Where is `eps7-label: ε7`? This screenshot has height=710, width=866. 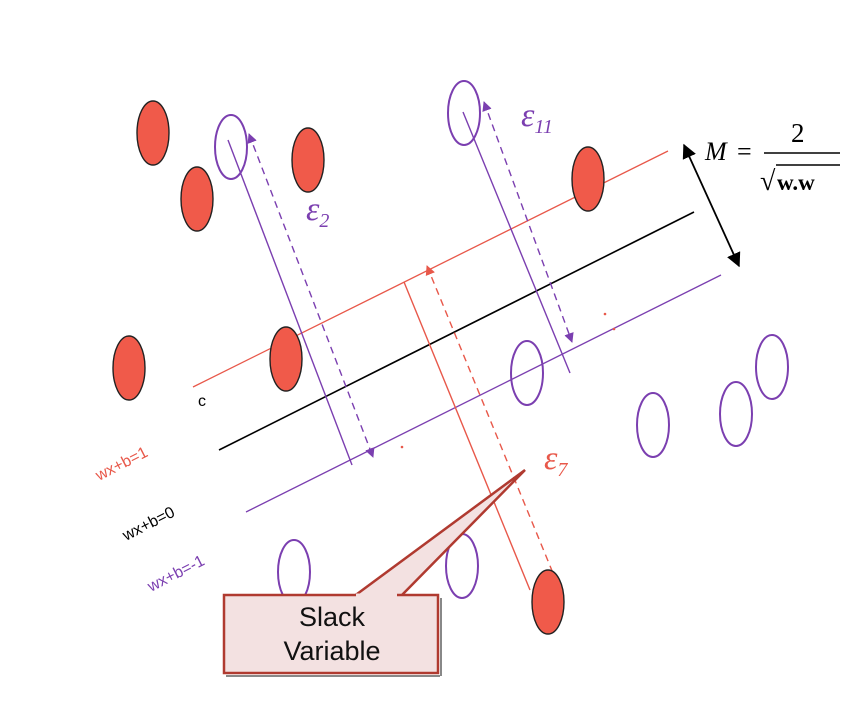 eps7-label: ε7 is located at coordinates (556, 460).